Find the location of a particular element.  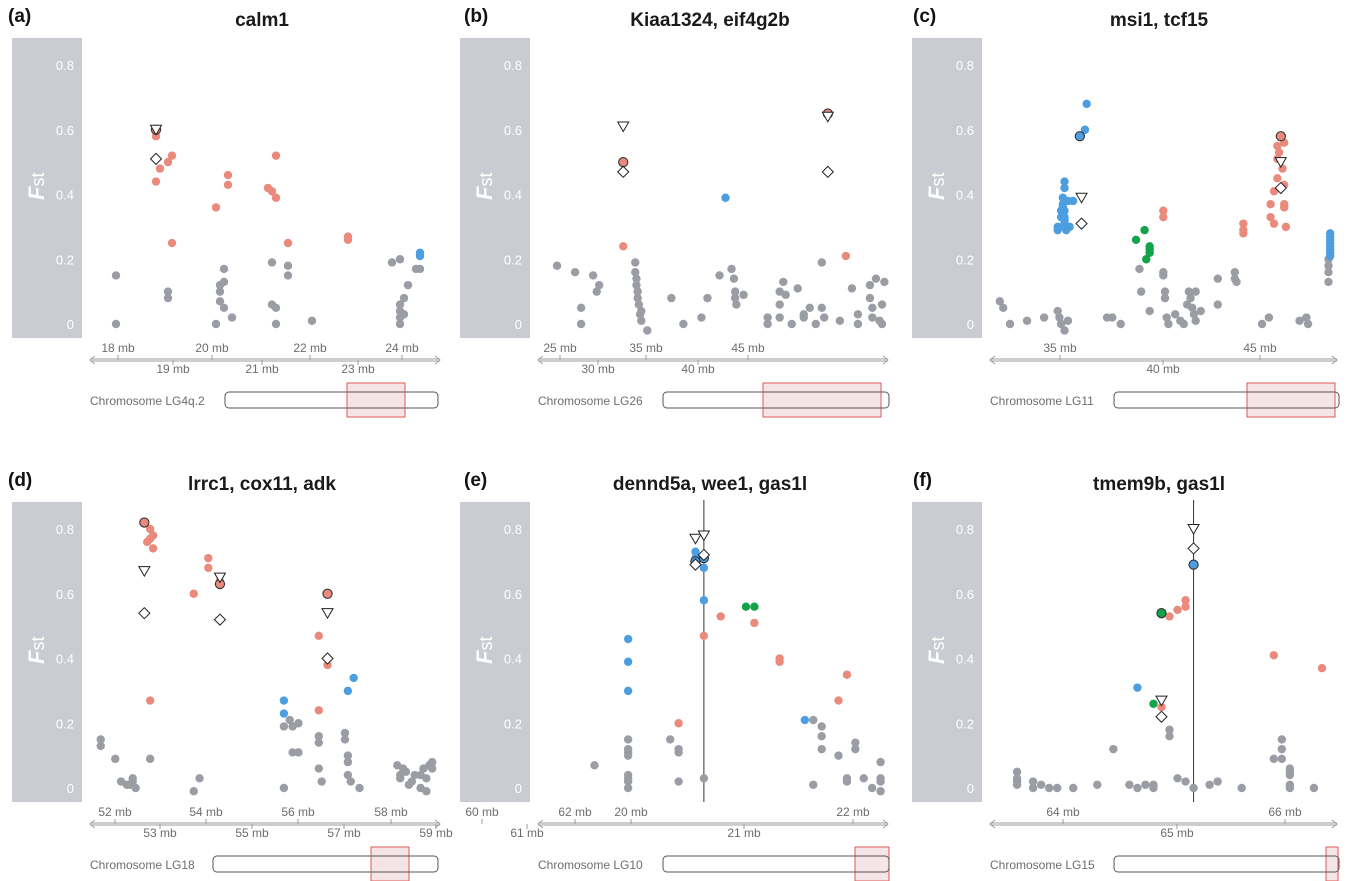

x-tick-label-top: 22 mb is located at coordinates (310, 348).